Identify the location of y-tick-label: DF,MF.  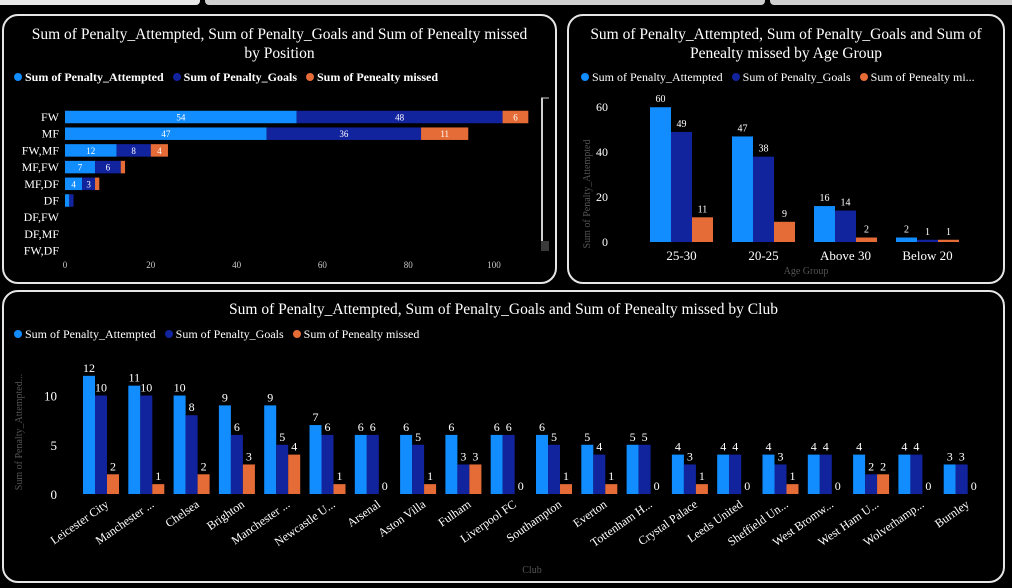
(41, 234).